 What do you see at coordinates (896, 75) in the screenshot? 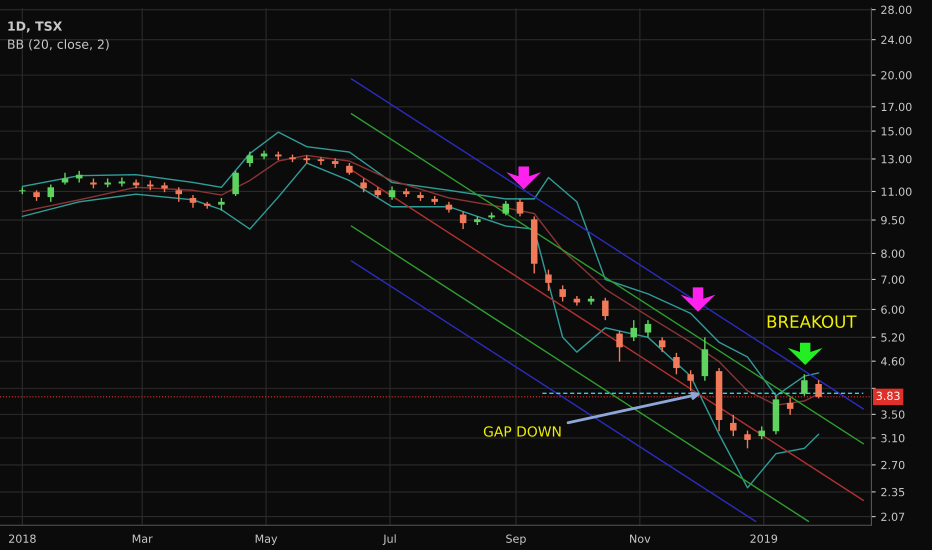
I see `y-tick-label: 20.00` at bounding box center [896, 75].